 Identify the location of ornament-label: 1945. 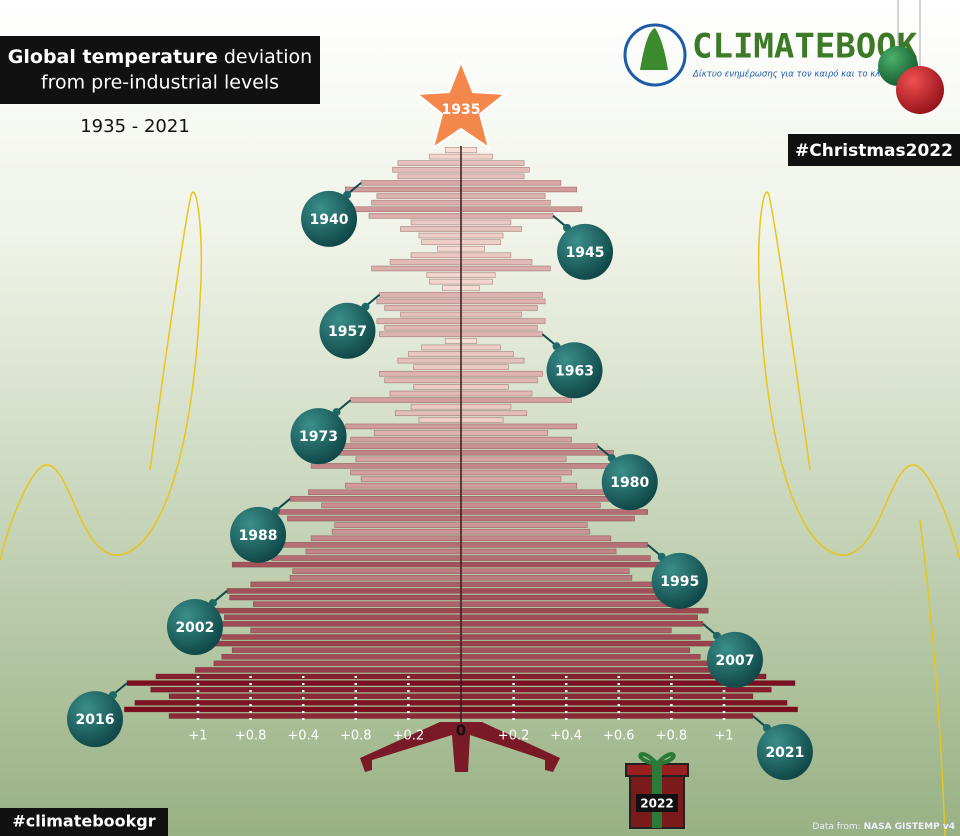
(585, 253).